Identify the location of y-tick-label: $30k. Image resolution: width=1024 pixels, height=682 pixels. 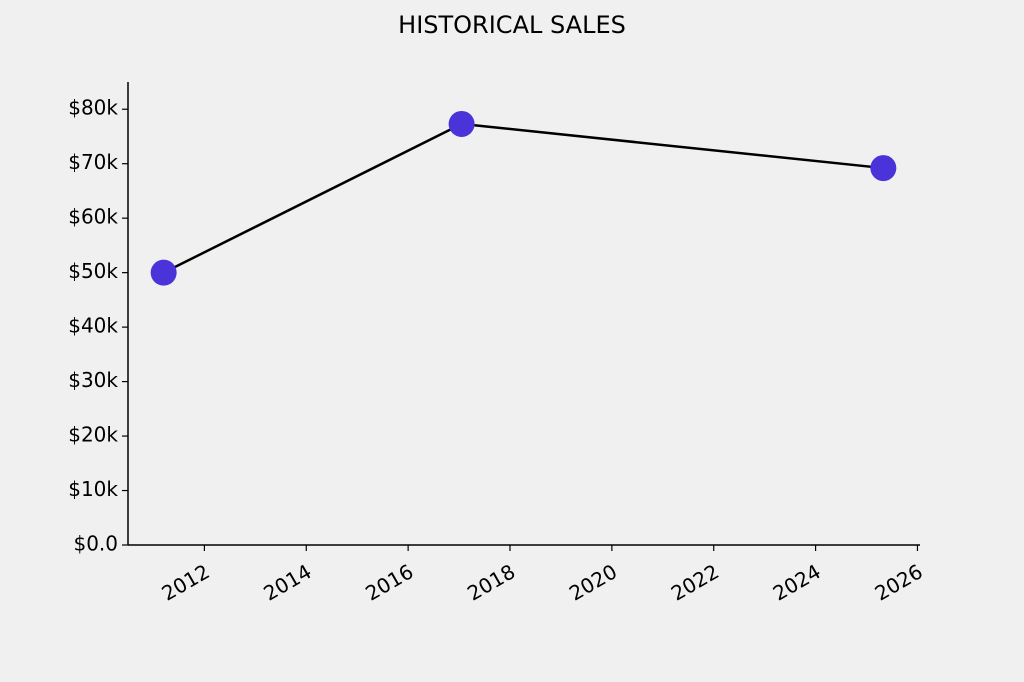
(93, 380).